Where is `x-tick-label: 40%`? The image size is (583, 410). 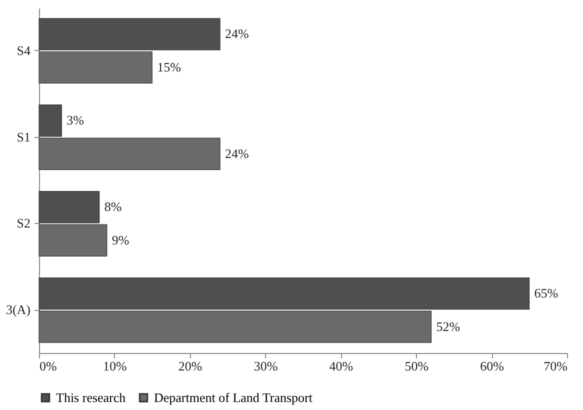
x-tick-label: 40% is located at coordinates (341, 366).